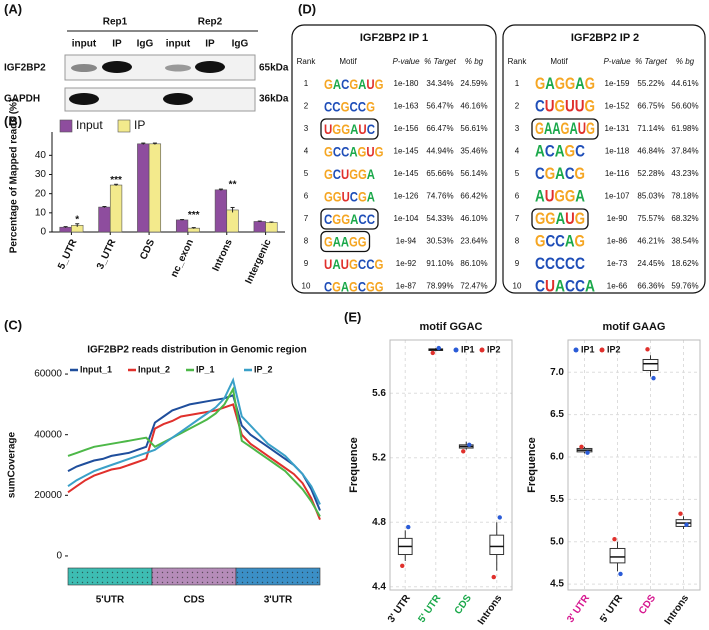 This screenshot has width=709, height=630. Describe the element at coordinates (210, 22) in the screenshot. I see `replicate-label: Rep2` at that location.